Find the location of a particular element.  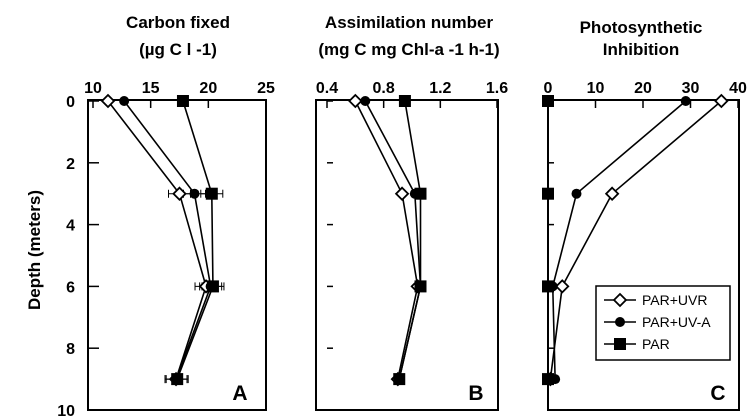

x-tick-label: 0.8 is located at coordinates (384, 88).